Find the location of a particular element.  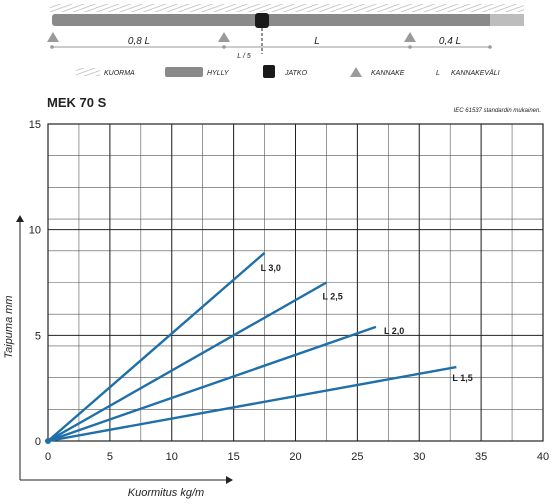

legend-shelf-swatch is located at coordinates (184, 72).